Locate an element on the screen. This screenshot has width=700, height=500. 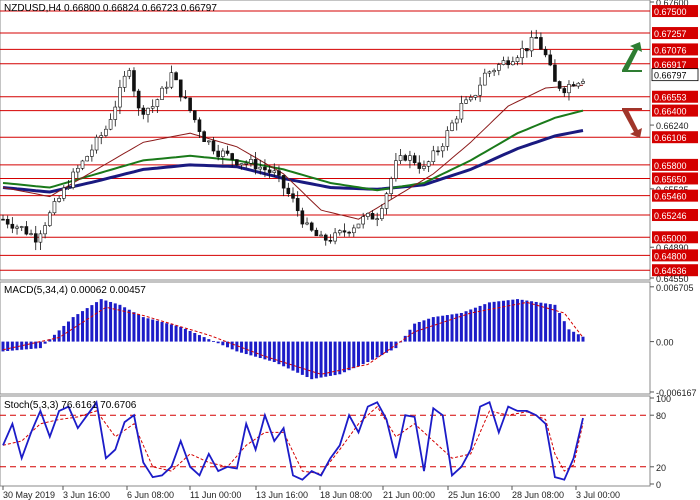
level-label-bg is located at coordinates (675, 110).